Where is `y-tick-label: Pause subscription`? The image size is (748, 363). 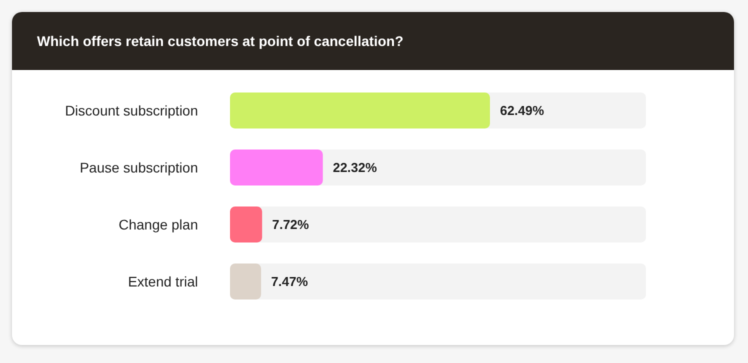
y-tick-label: Pause subscription is located at coordinates (139, 168).